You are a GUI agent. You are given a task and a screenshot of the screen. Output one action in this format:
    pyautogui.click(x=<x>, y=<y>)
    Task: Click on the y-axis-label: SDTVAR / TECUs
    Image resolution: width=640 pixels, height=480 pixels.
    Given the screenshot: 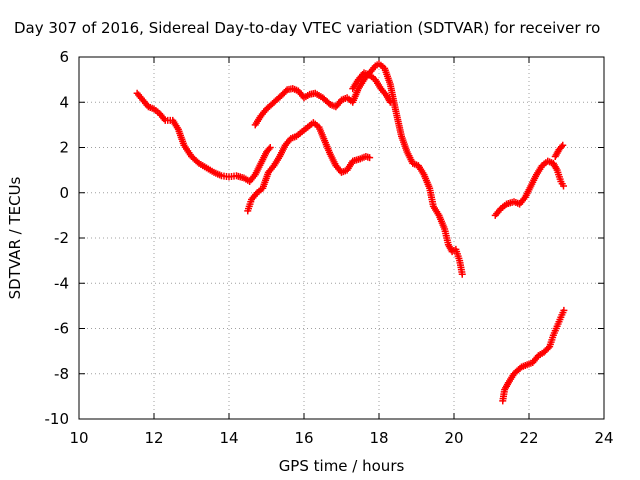 What is the action you would take?
    pyautogui.click(x=15, y=237)
    